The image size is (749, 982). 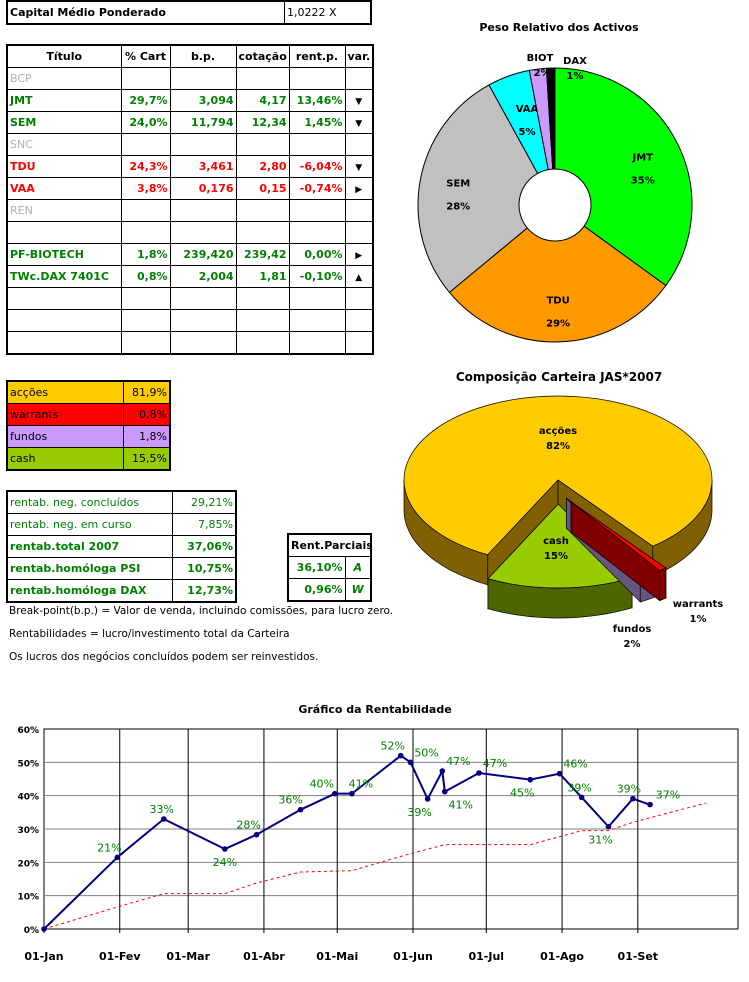 I want to click on x-tick-label: 01-Abr, so click(x=264, y=956).